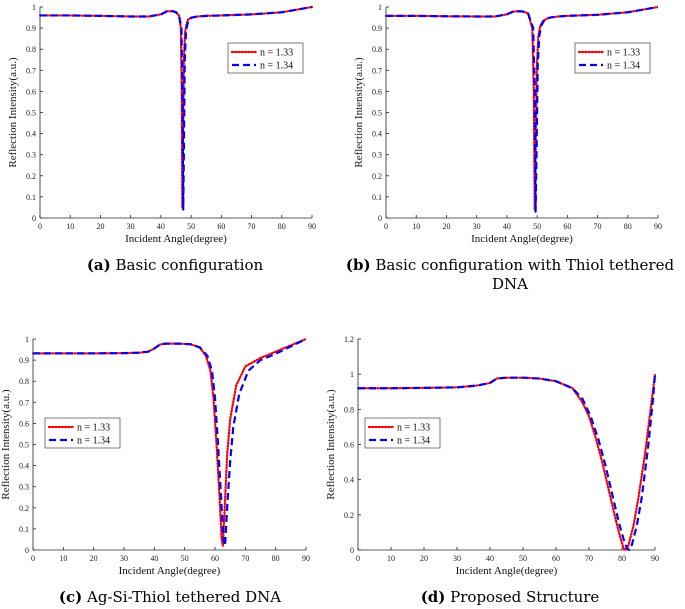  What do you see at coordinates (349, 339) in the screenshot?
I see `y-tick-label: 1.2` at bounding box center [349, 339].